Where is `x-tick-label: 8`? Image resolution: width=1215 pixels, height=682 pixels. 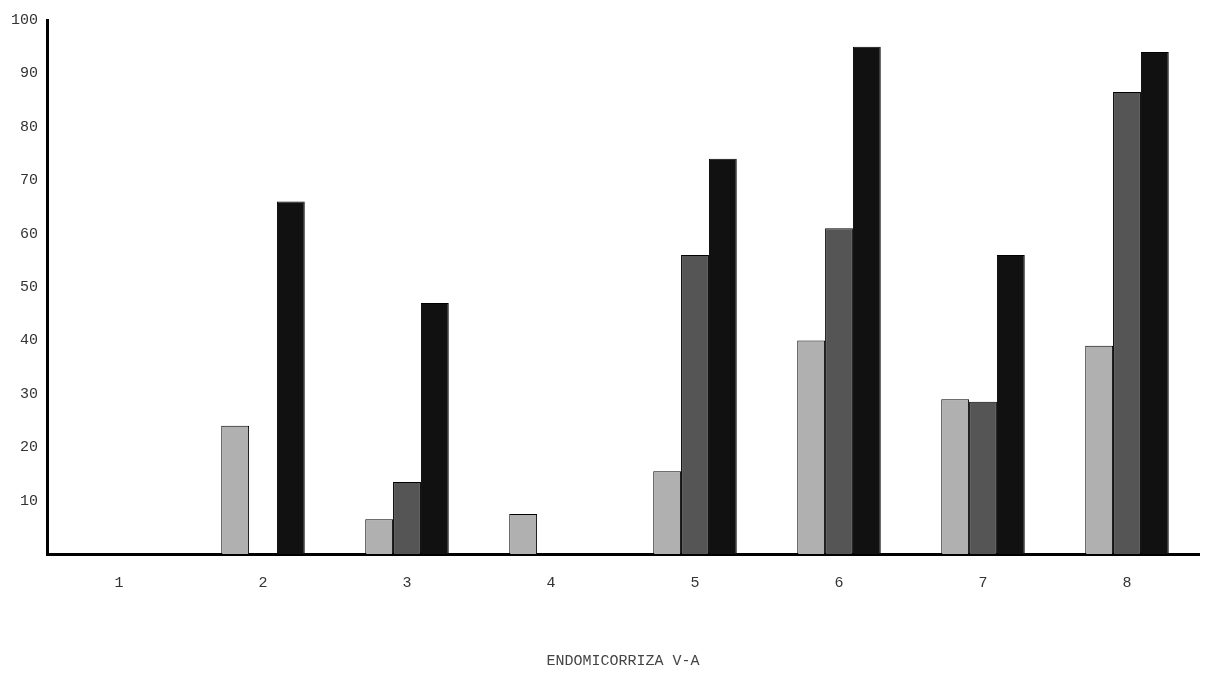
x-tick-label: 8 is located at coordinates (1127, 583).